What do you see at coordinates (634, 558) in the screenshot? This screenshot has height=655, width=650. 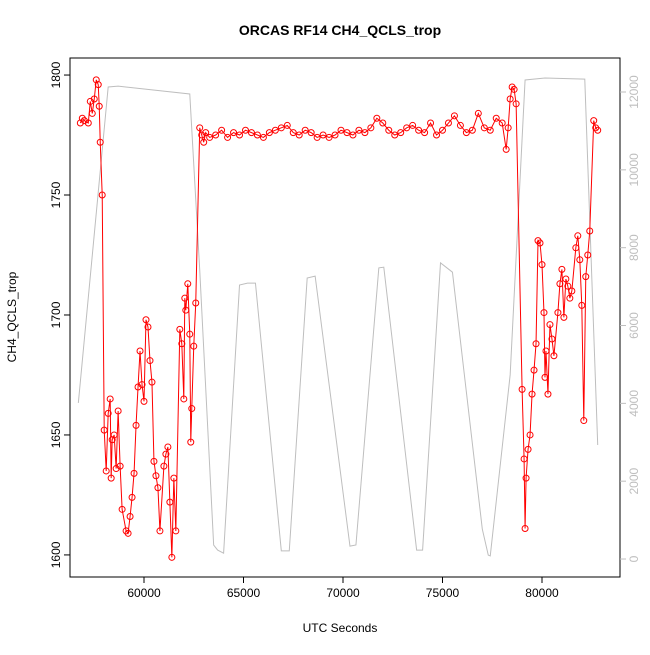 I see `y2-tick-label: 0` at bounding box center [634, 558].